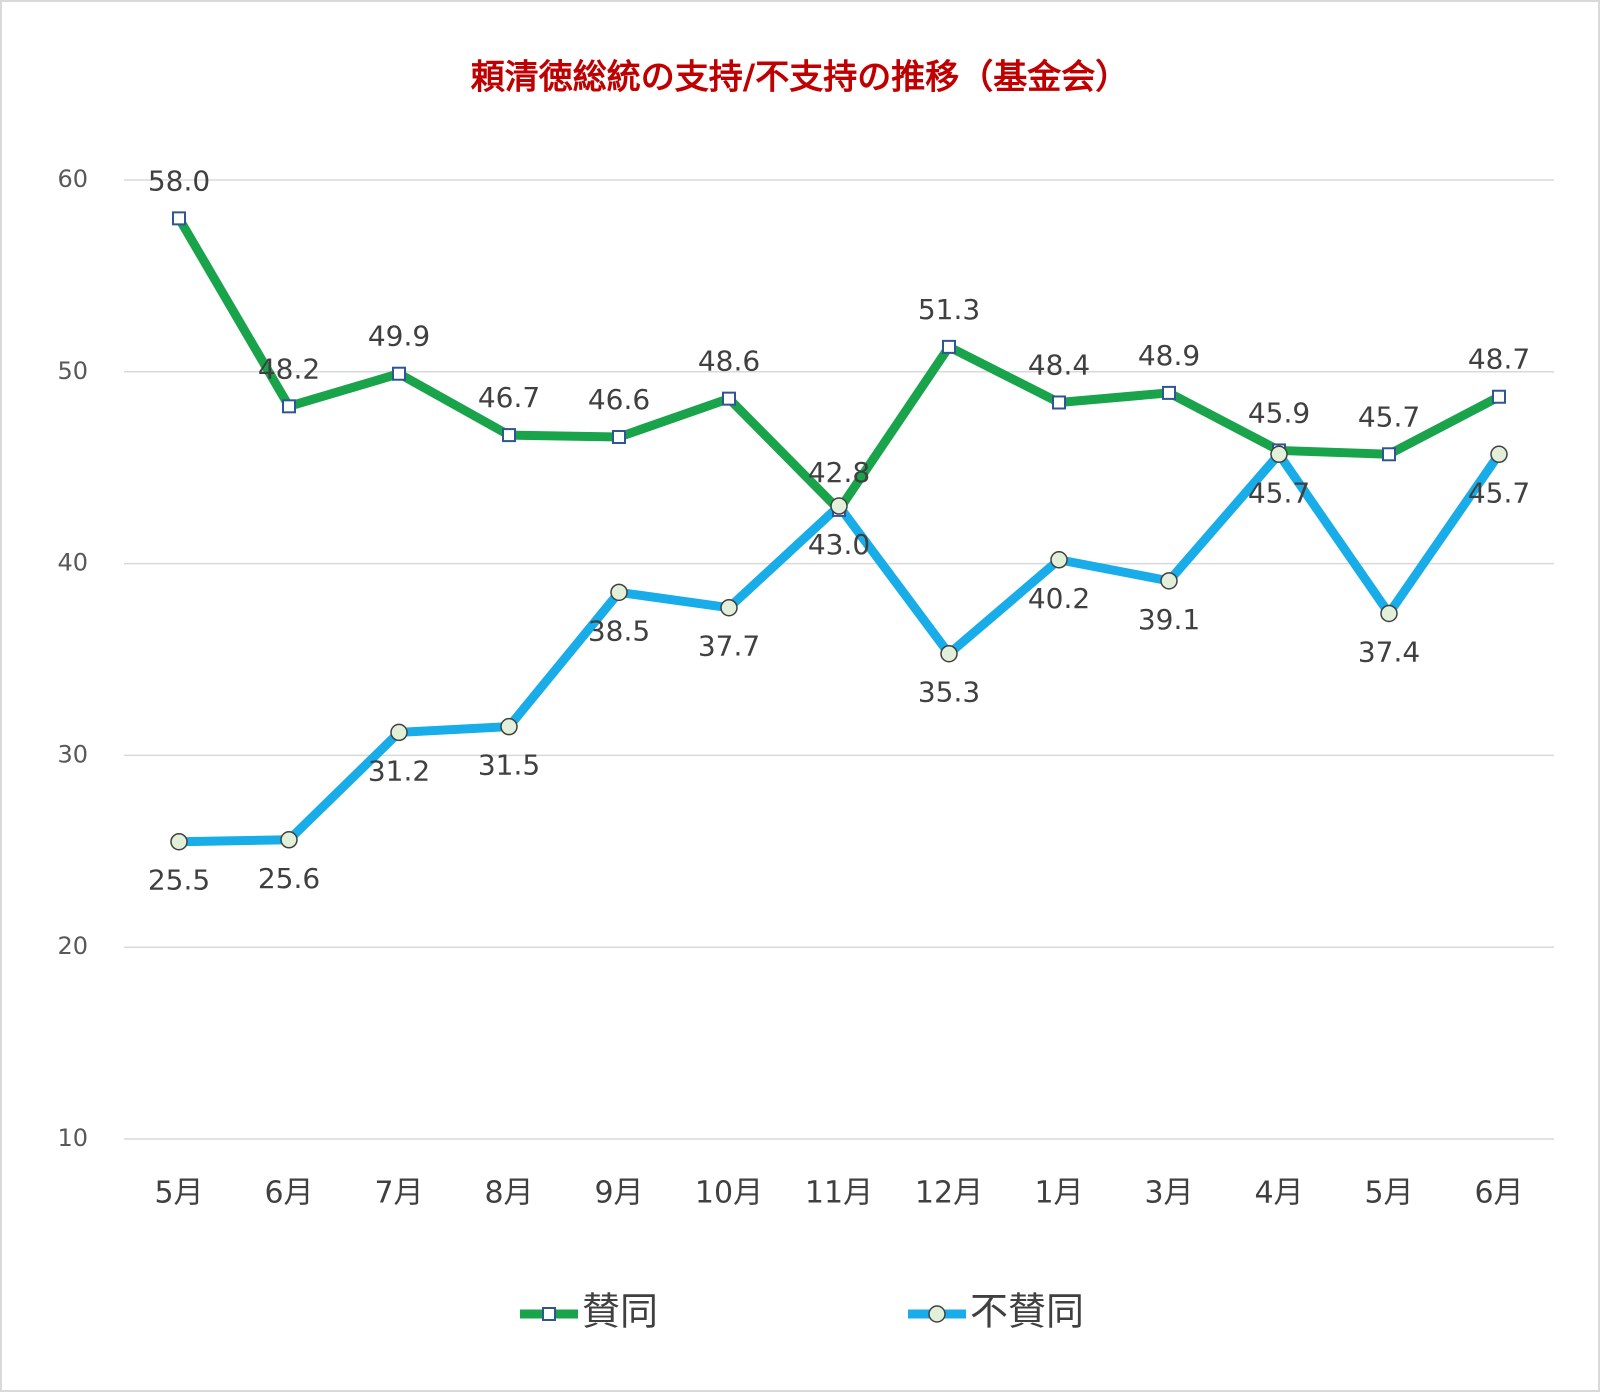 The width and height of the screenshot is (1600, 1392). Describe the element at coordinates (509, 397) in the screenshot. I see `data-label: 46.7` at that location.